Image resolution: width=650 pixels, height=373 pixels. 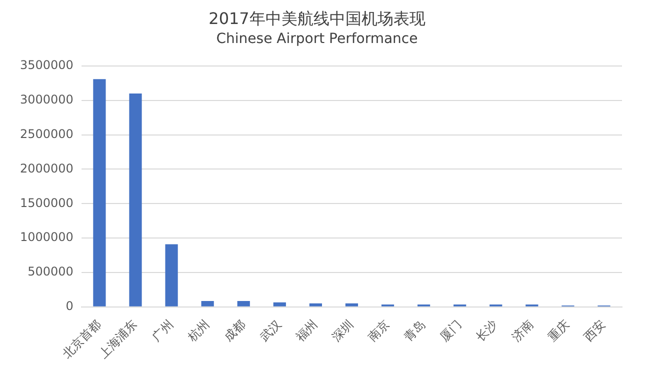 I want to click on x-tick-label: 成都, so click(x=234, y=330).